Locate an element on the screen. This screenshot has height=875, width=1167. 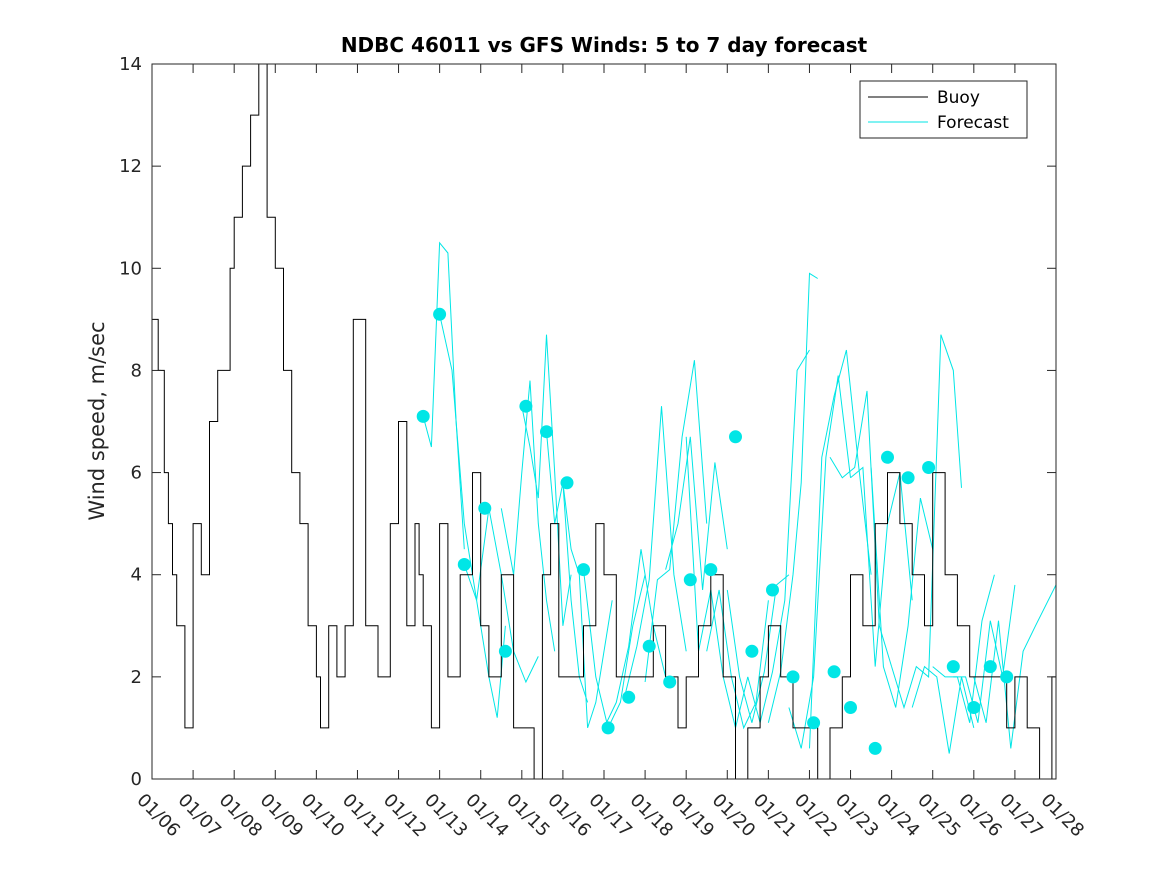
y-tick-label-14: 14 is located at coordinates (130, 64).